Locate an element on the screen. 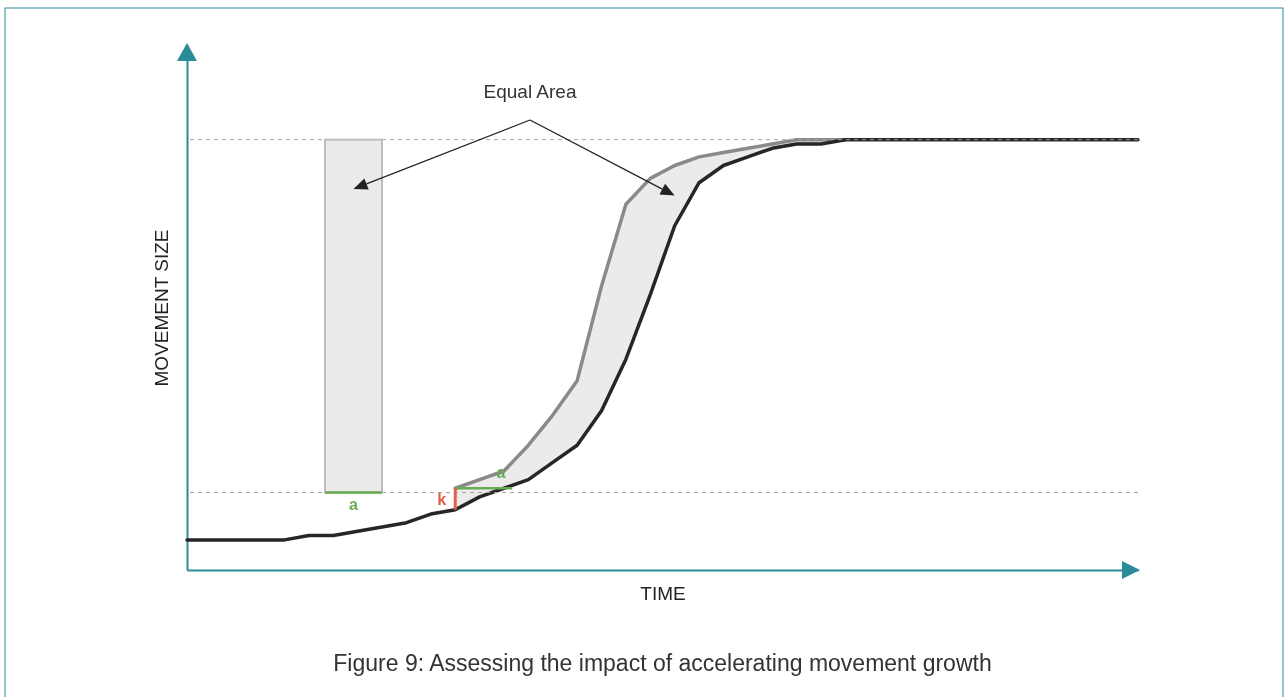  text: Figure 9: Assessing the impact of accelerating movement growth is located at coordinates (662, 663).